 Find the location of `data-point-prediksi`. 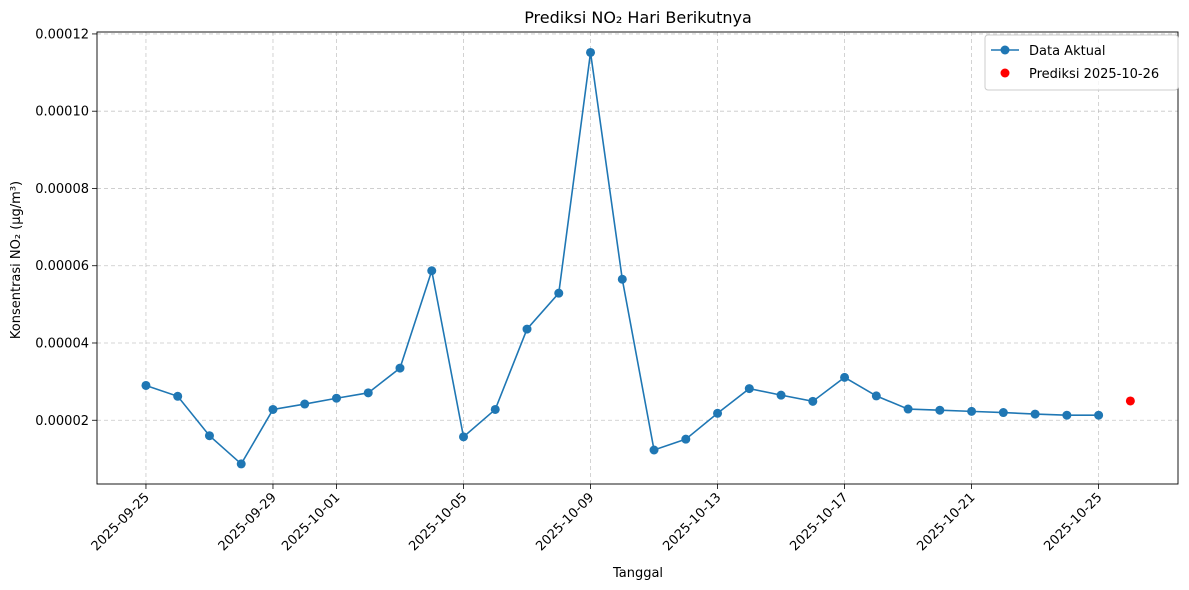

data-point-prediksi is located at coordinates (1130, 401).